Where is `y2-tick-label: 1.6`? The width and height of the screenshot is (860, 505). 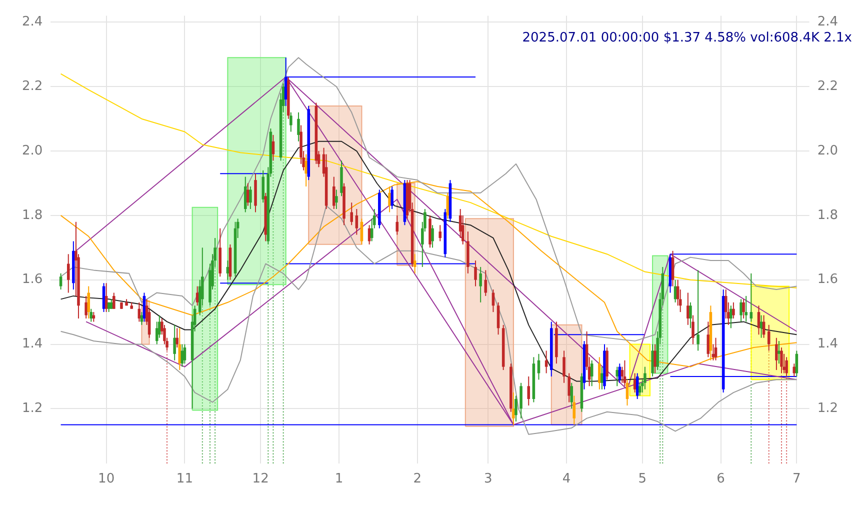
y2-tick-label: 1.6 is located at coordinates (827, 280).